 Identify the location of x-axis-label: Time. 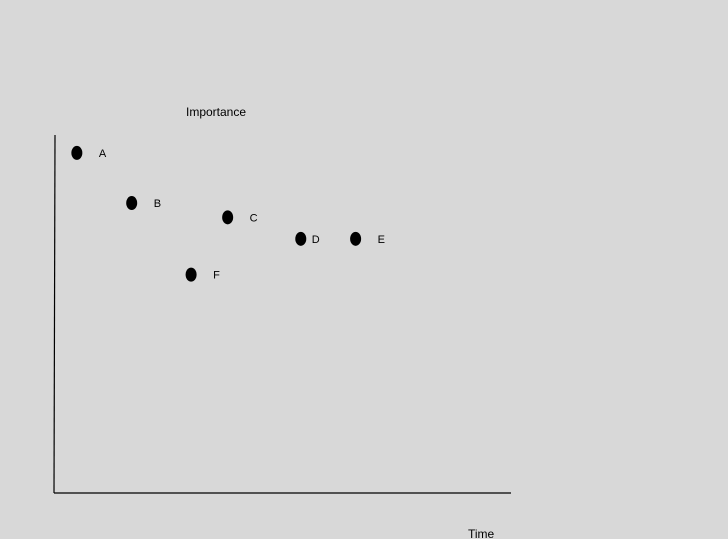
(481, 533).